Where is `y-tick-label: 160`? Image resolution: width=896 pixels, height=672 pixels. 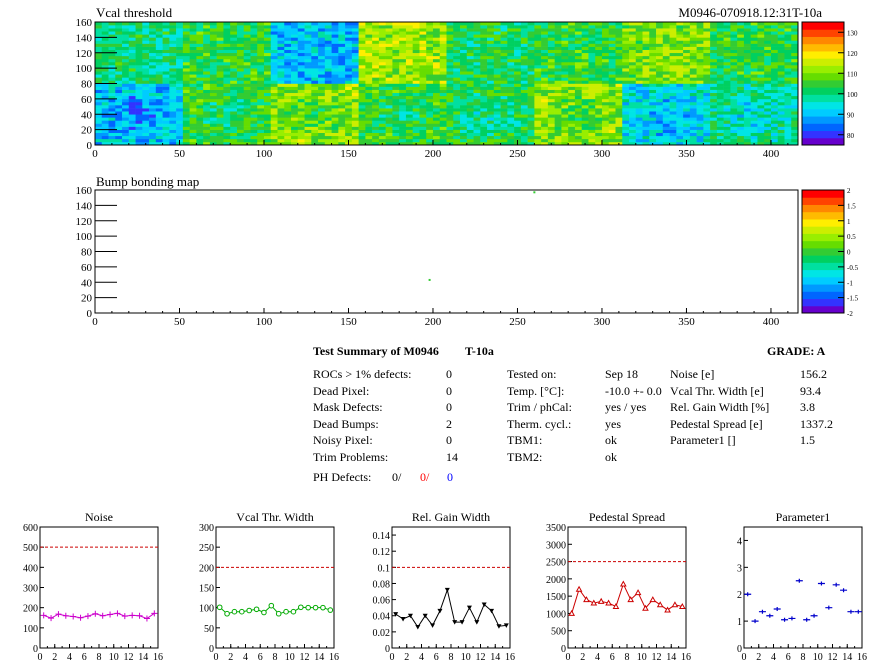 y-tick-label: 160 is located at coordinates (84, 191).